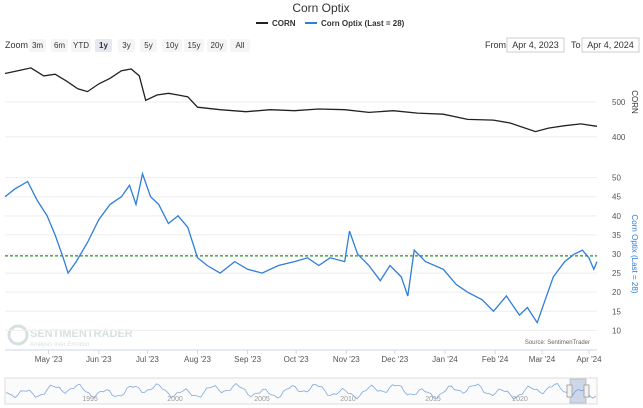  I want to click on navigator-tick-label: 2010, so click(348, 399).